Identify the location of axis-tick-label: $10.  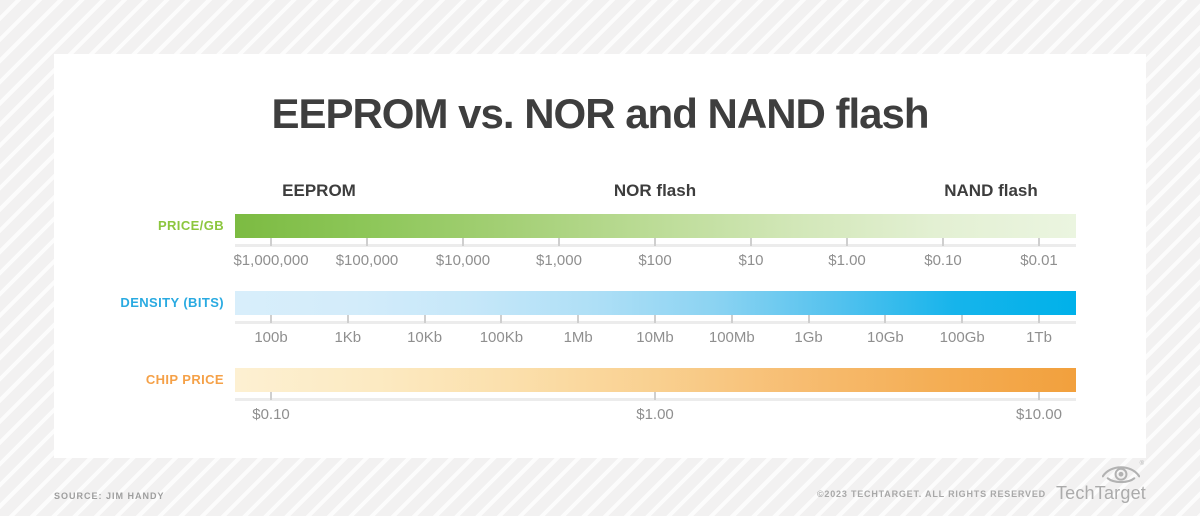
(751, 260).